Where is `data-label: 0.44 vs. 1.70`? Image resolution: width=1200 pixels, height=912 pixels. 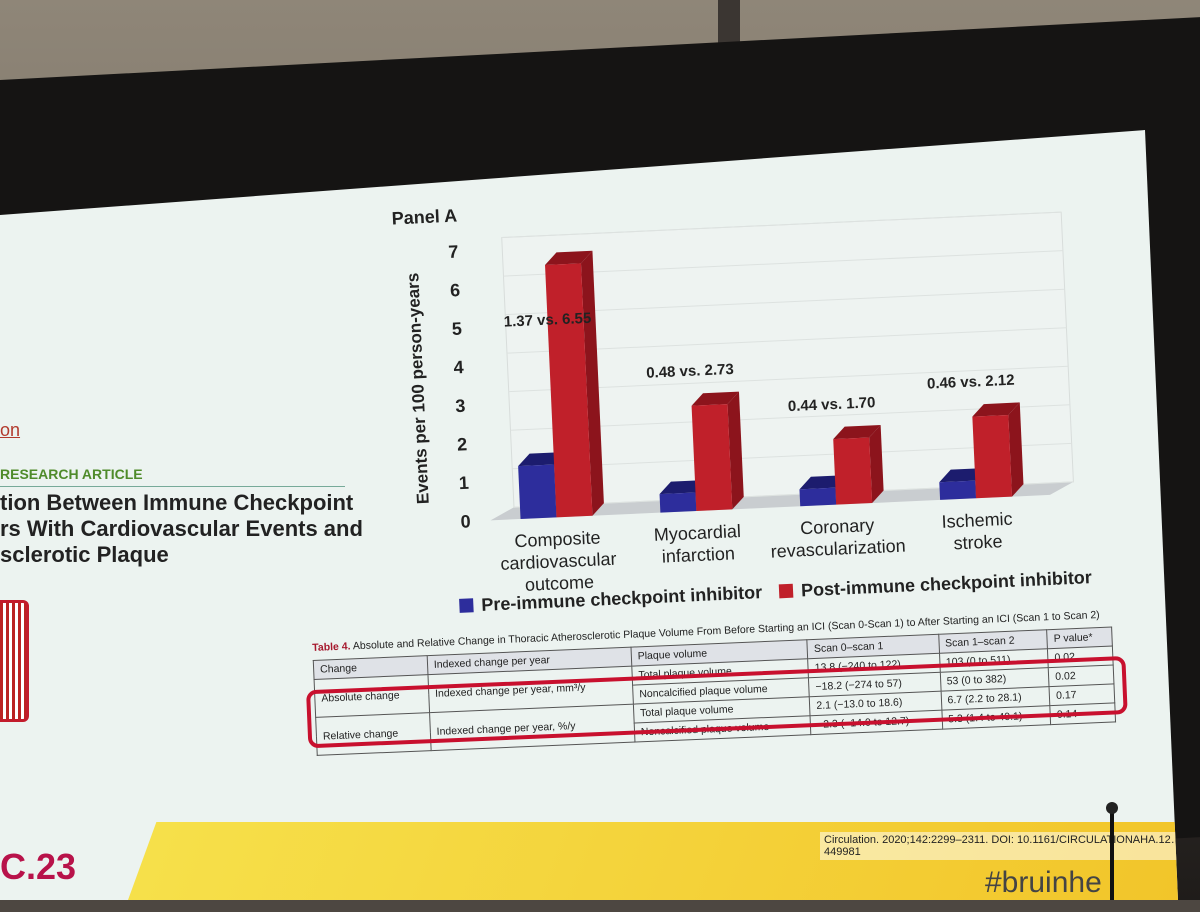
data-label: 0.44 vs. 1.70 is located at coordinates (832, 404).